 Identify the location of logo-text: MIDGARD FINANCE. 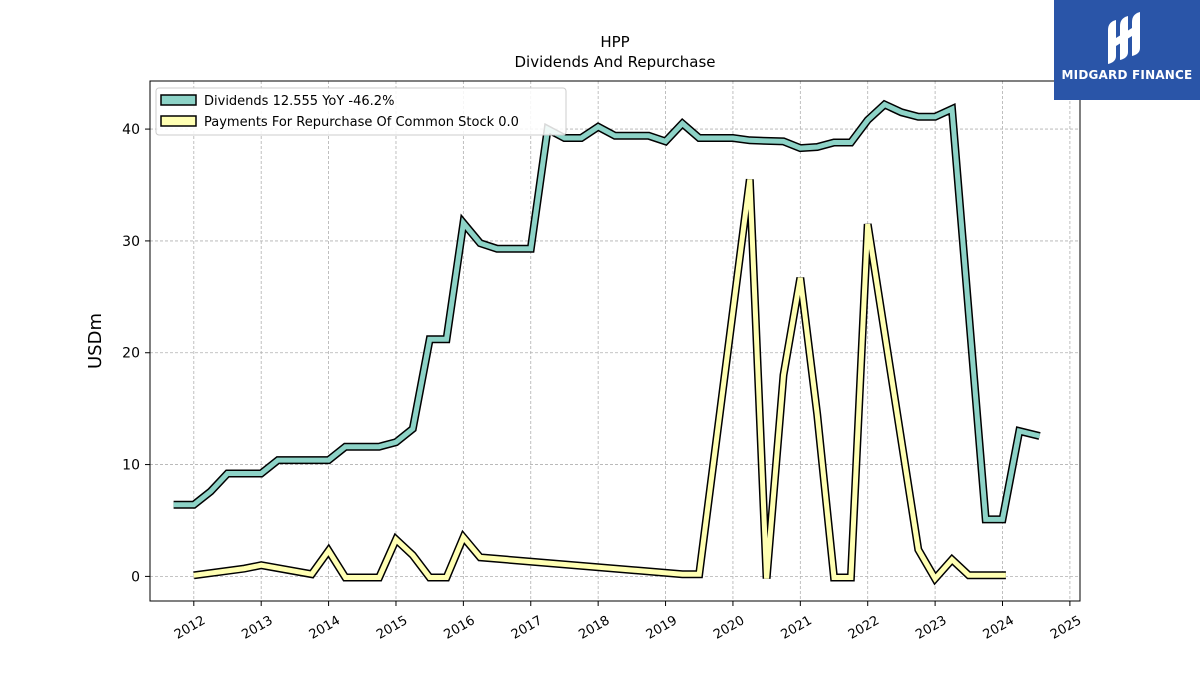
(1127, 75).